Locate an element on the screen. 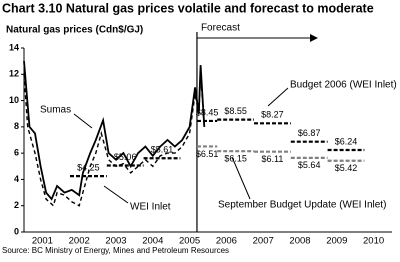 The image size is (400, 262). y-axis-title: Natural gas prices (Cdn$/GJ) is located at coordinates (74, 30).